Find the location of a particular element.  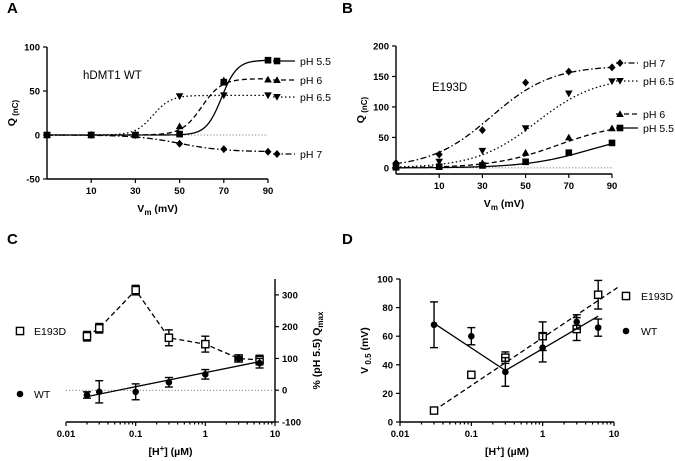

series-wt is located at coordinates (173, 379).